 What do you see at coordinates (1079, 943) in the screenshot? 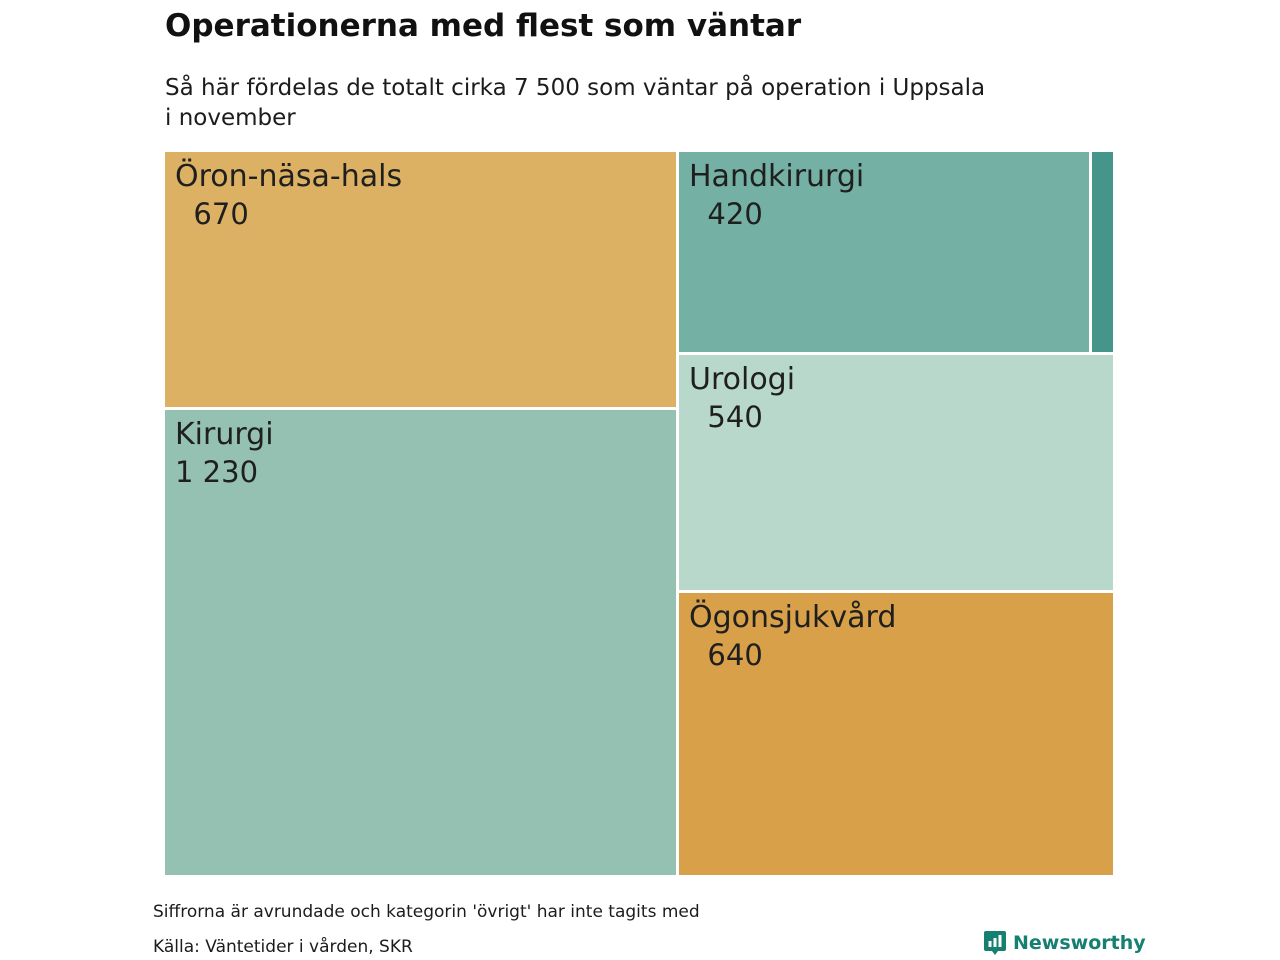
I see `newsworthy-brand-text: Newsworthy` at bounding box center [1079, 943].